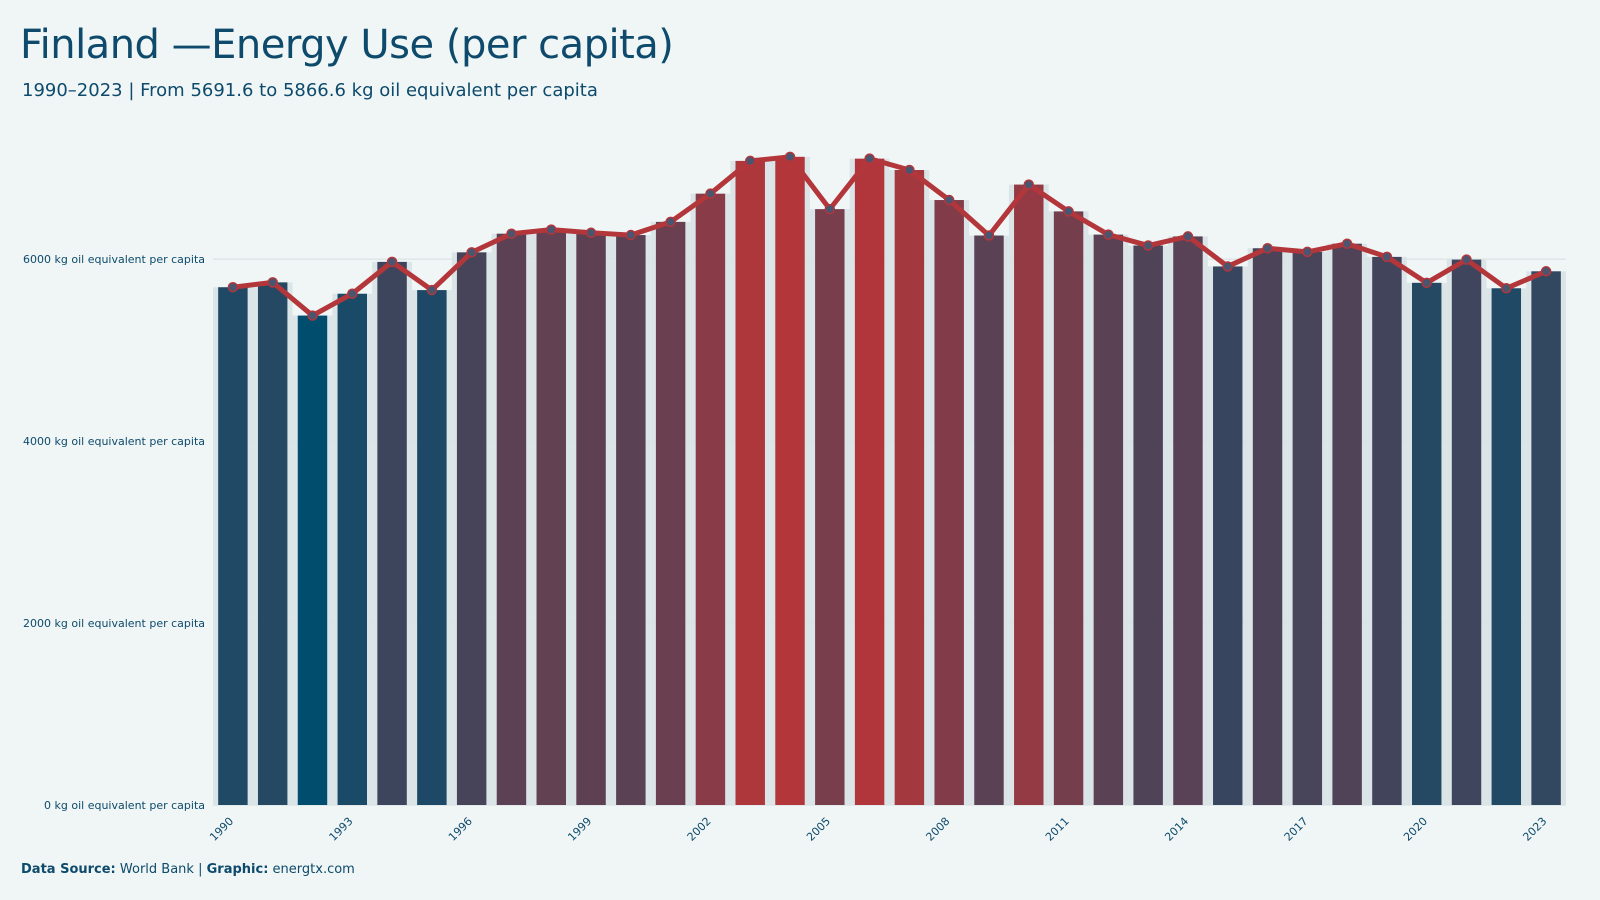  Describe the element at coordinates (1057, 829) in the screenshot. I see `x-tick-label: 2011` at that location.